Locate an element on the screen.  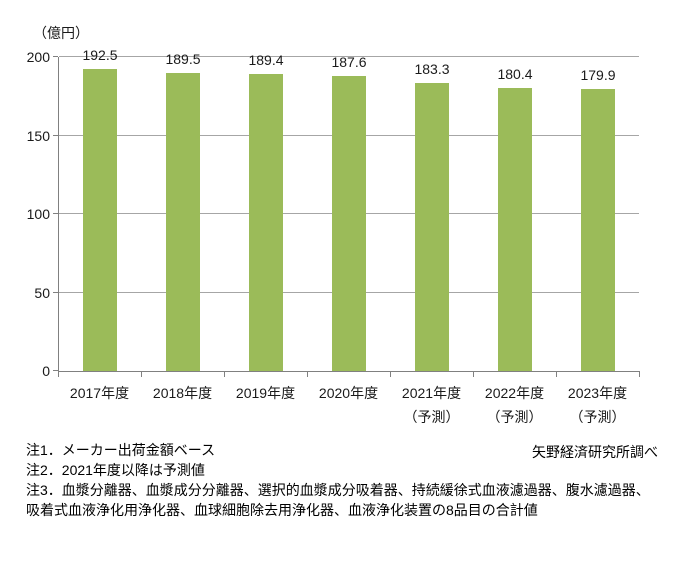
x-axis-label: 2021年度 is located at coordinates (431, 393).